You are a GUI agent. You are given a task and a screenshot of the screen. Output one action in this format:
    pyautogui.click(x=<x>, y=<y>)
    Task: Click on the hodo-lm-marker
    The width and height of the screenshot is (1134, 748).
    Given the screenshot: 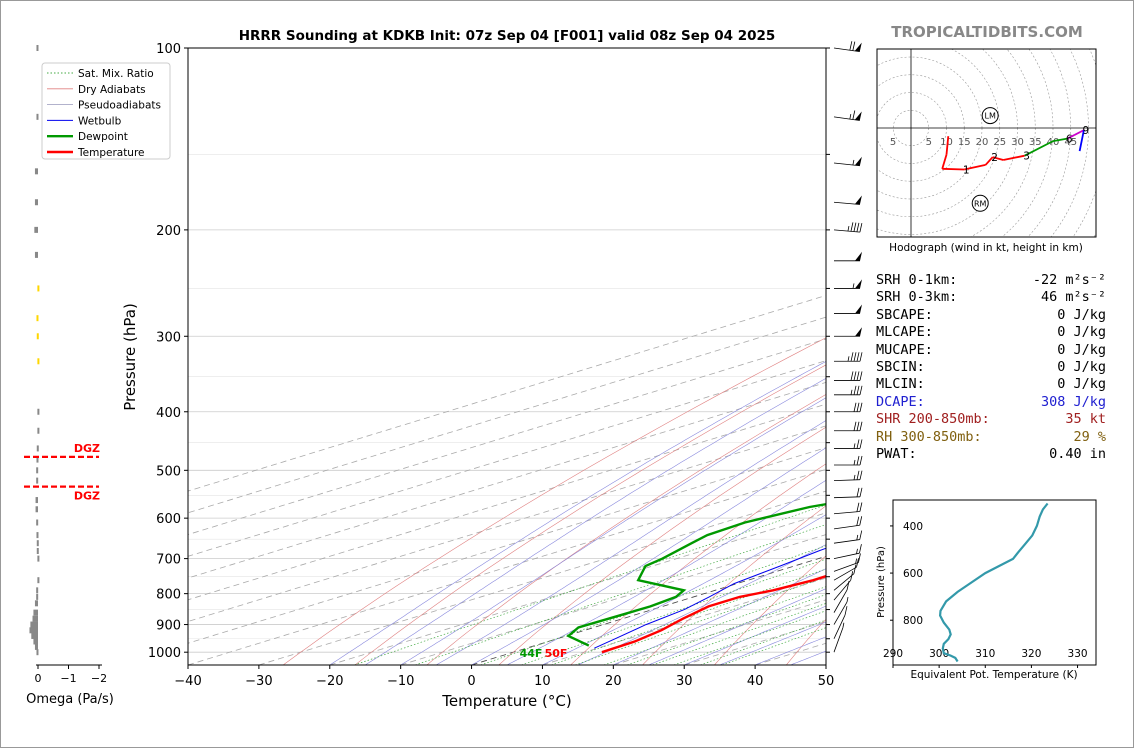 What is the action you would take?
    pyautogui.click(x=990, y=116)
    